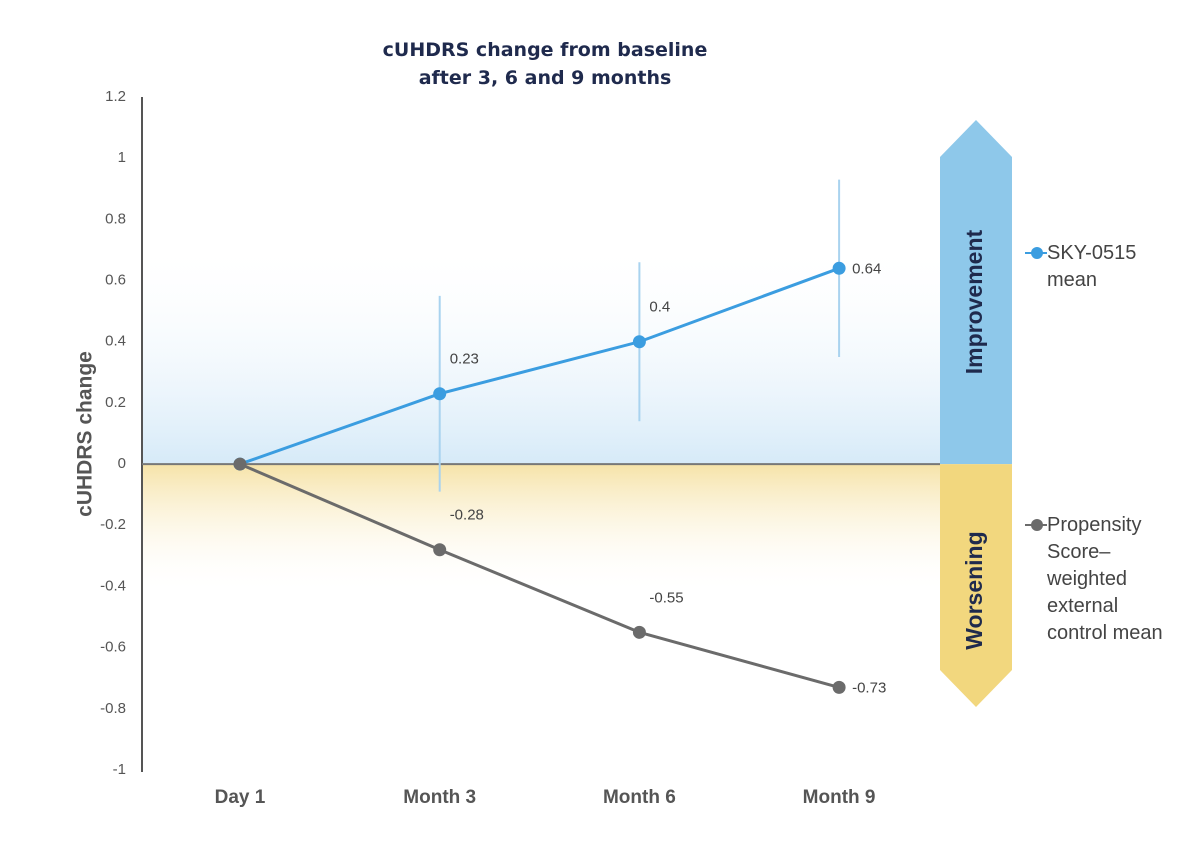 The height and width of the screenshot is (845, 1200). I want to click on y-tick-label: 0.2, so click(115, 402).